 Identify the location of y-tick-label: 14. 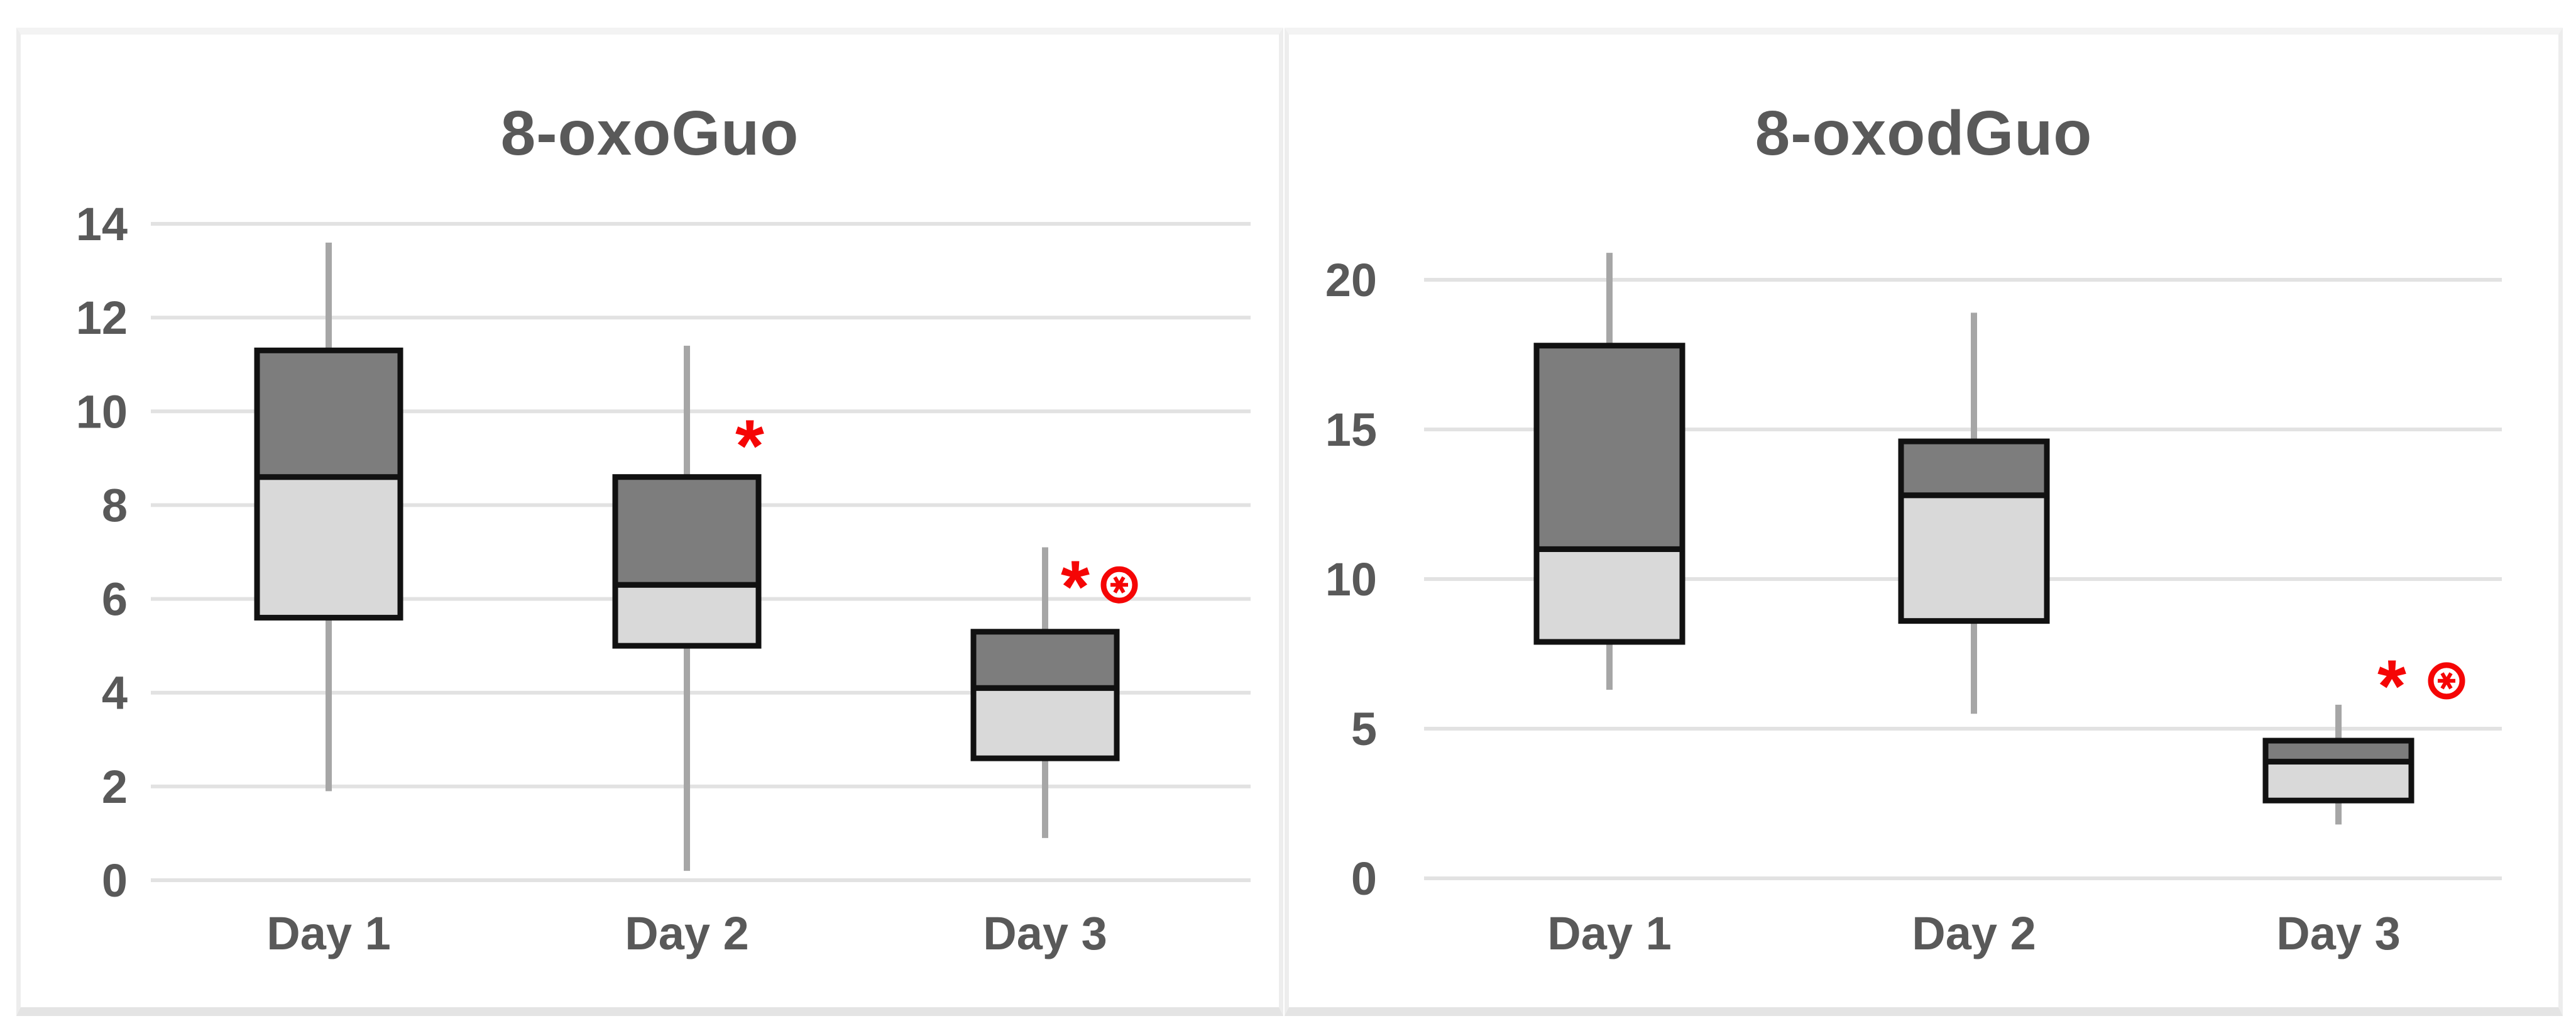
(102, 224).